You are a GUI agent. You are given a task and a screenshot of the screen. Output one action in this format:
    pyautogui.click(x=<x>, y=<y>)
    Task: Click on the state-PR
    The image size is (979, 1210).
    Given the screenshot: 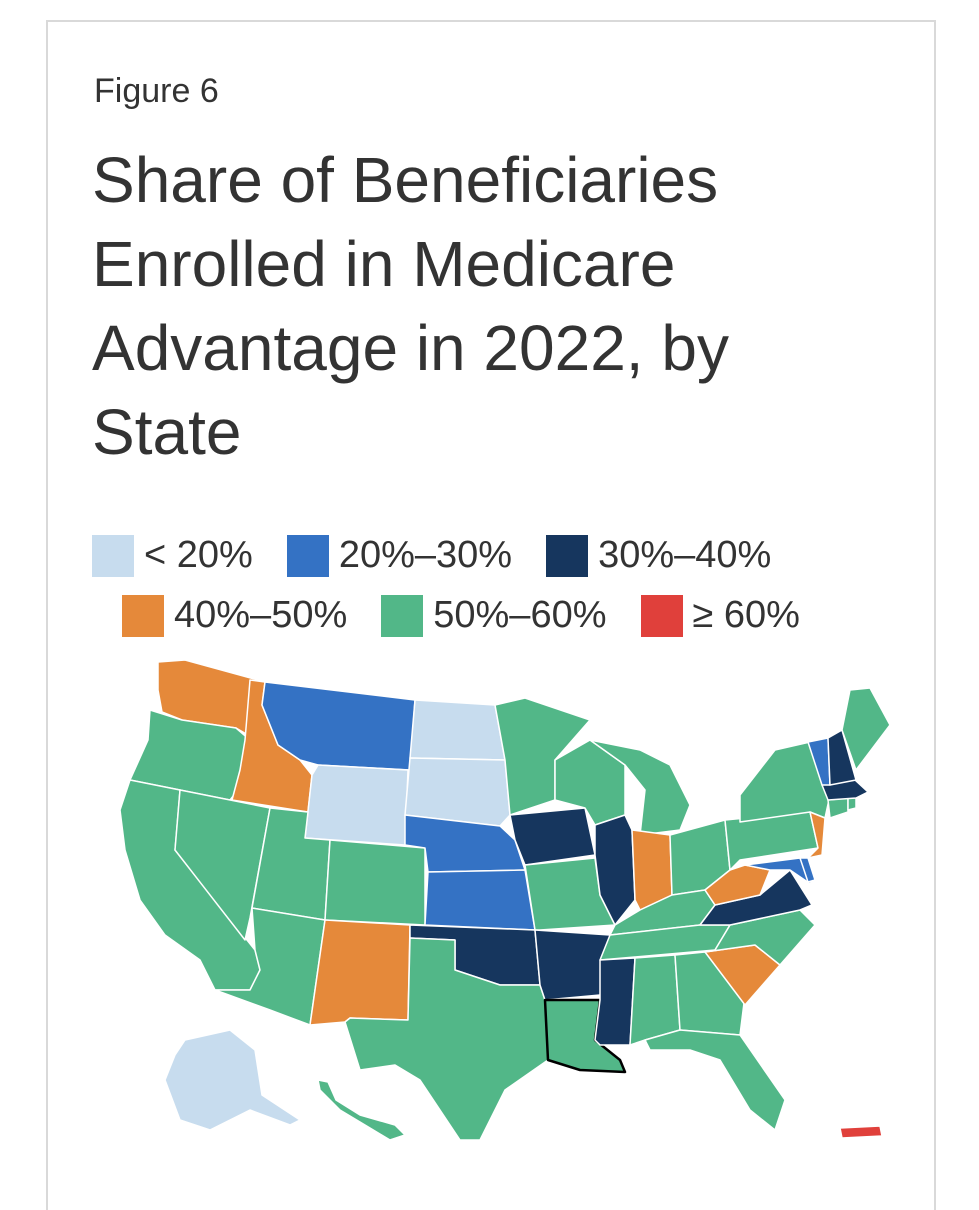 What is the action you would take?
    pyautogui.click(x=861, y=1132)
    